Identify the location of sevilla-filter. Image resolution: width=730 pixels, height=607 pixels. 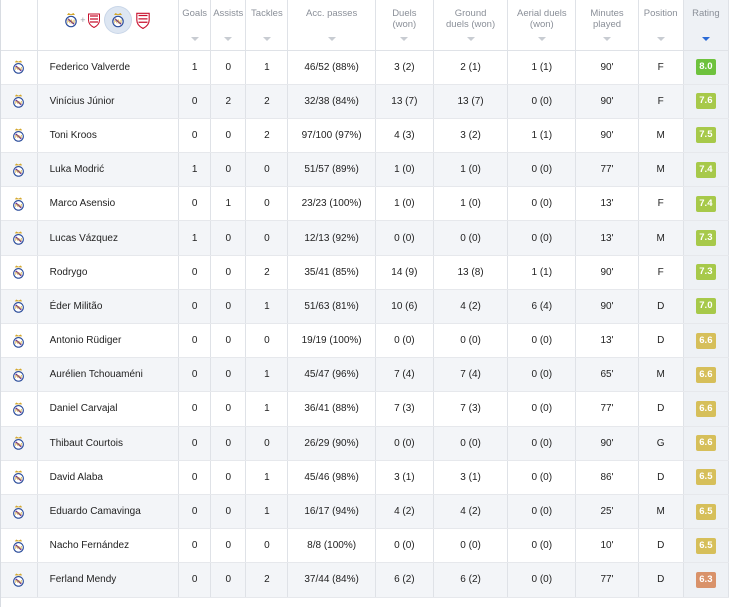
(143, 20).